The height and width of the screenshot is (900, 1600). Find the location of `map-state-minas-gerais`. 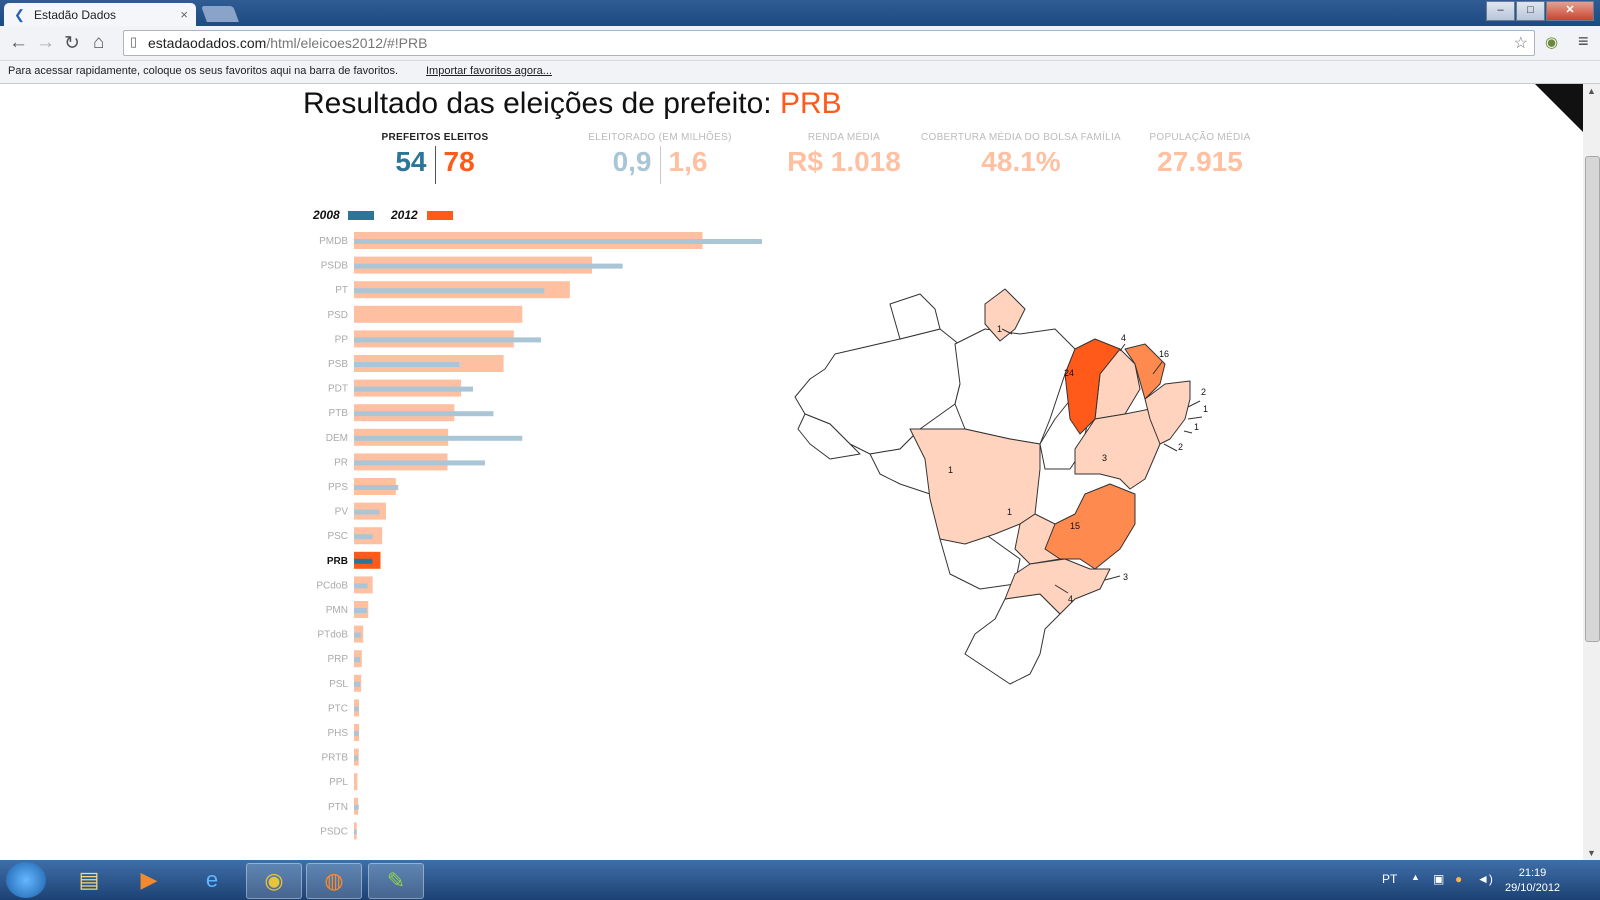

map-state-minas-gerais is located at coordinates (1090, 526).